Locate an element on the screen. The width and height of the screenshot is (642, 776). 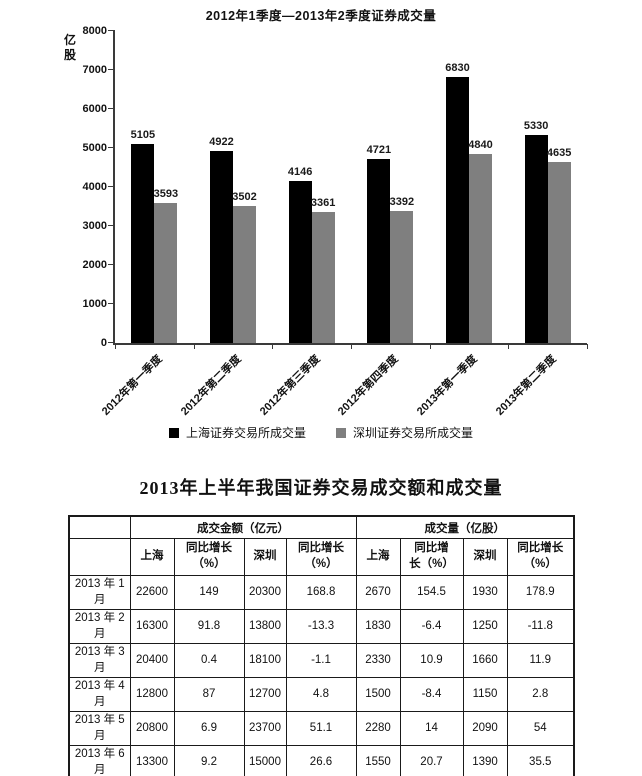
bar-group: 5330 4635 is located at coordinates (547, 231).